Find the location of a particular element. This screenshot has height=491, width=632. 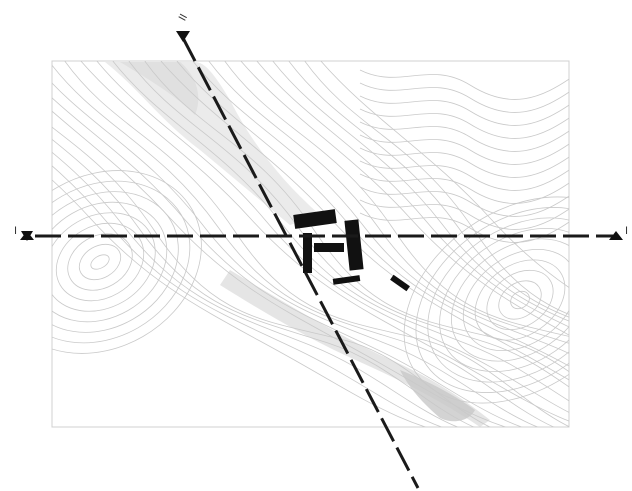

section-b-label: II is located at coordinates (183, 17).